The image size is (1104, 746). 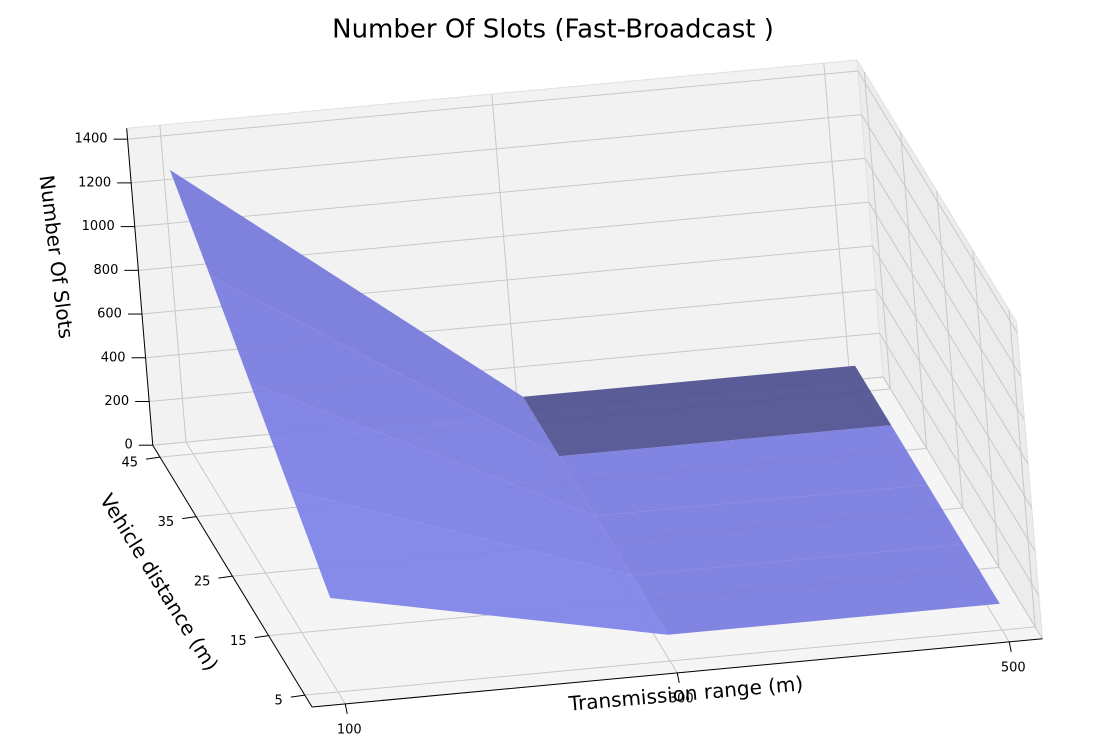 What do you see at coordinates (90, 139) in the screenshot?
I see `z-tick-label: 1400` at bounding box center [90, 139].